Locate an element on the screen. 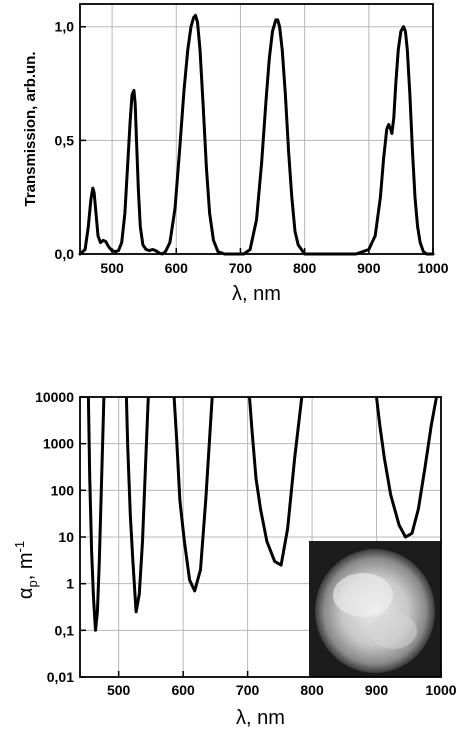 The width and height of the screenshot is (474, 734). top-x-tick-label: 500 is located at coordinates (112, 268).